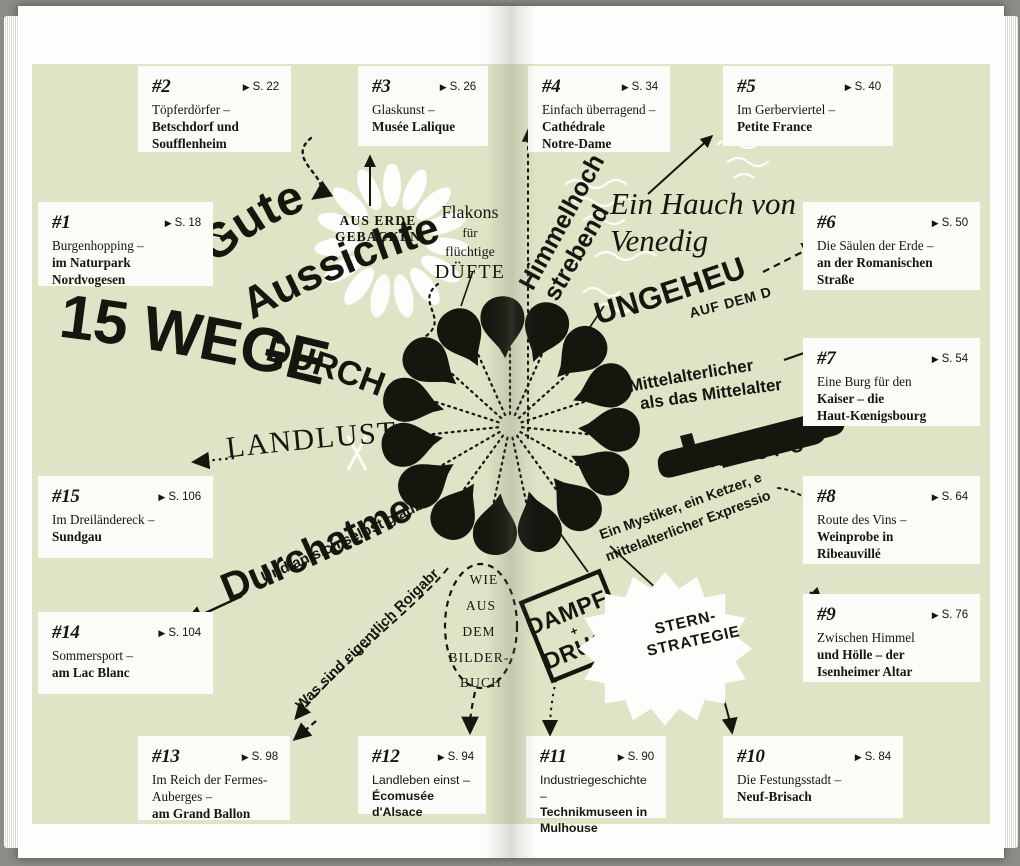 Image resolution: width=1020 pixels, height=866 pixels. I want to click on entry-line: am Lac Blanc, so click(91, 672).